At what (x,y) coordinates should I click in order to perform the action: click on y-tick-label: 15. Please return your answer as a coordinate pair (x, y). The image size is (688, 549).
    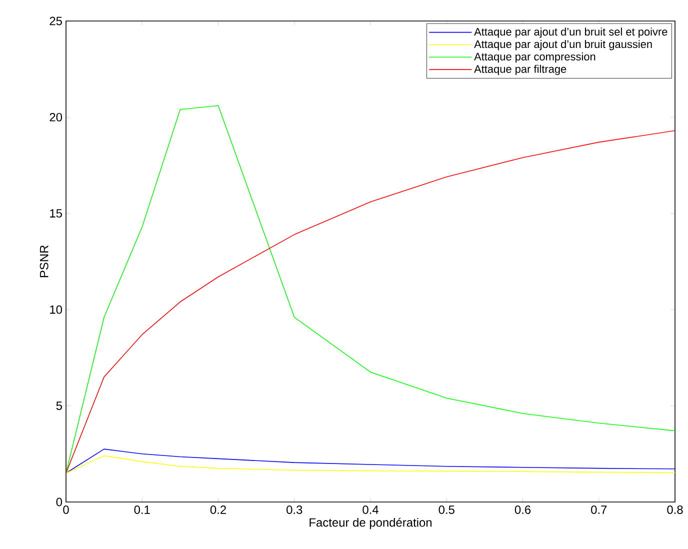
    Looking at the image, I should click on (56, 213).